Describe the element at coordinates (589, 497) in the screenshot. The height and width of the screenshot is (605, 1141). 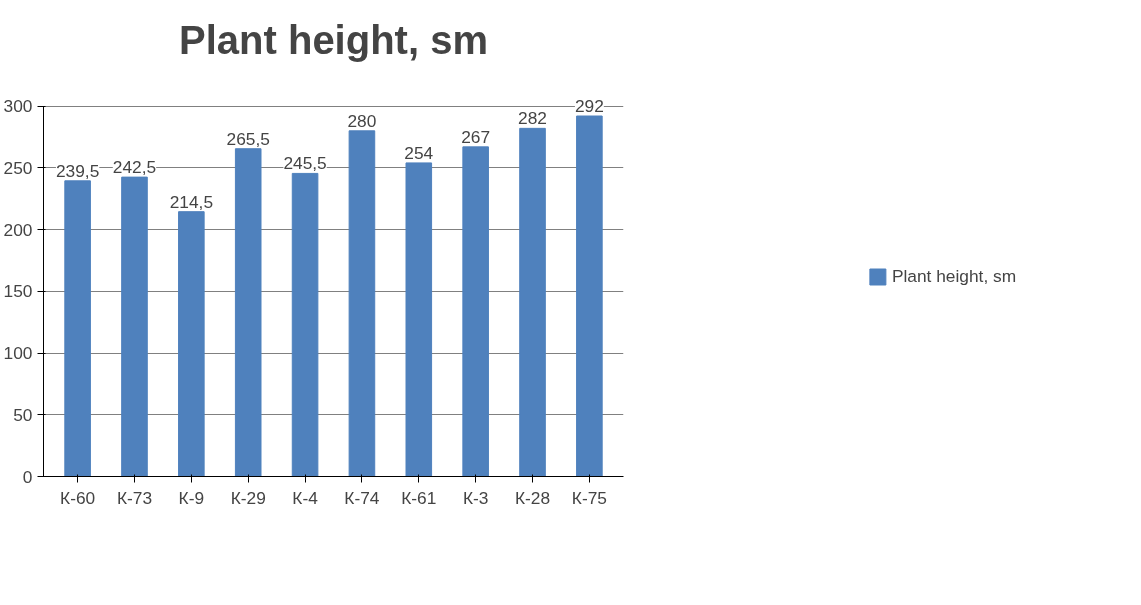
I see `x-tick-label: К-75` at that location.